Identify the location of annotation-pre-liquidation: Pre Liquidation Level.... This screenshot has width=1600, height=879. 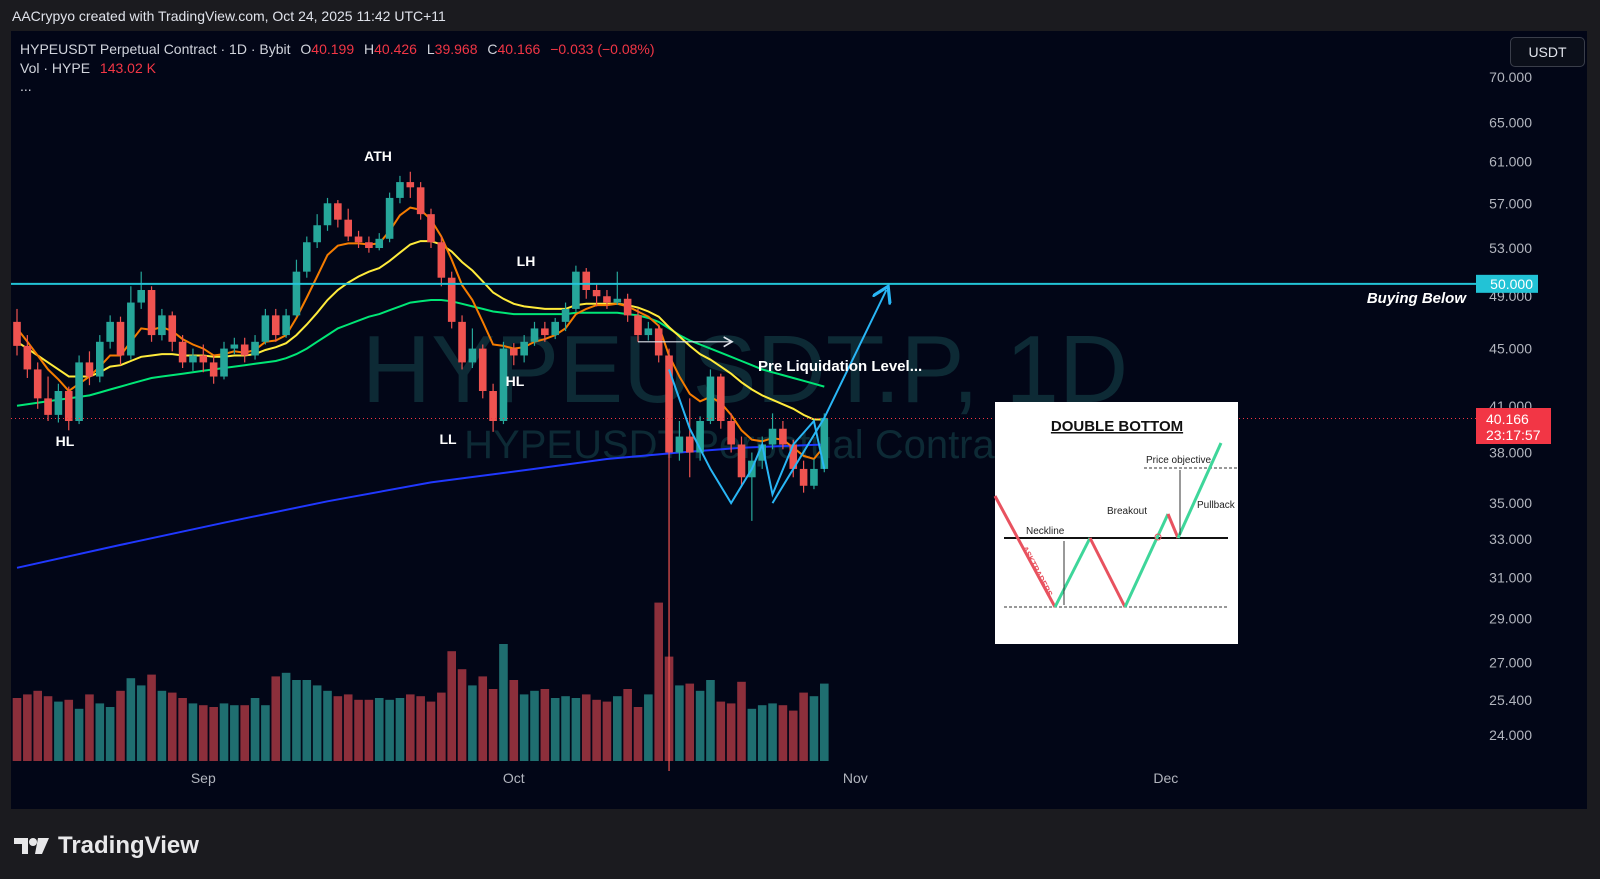
(840, 366).